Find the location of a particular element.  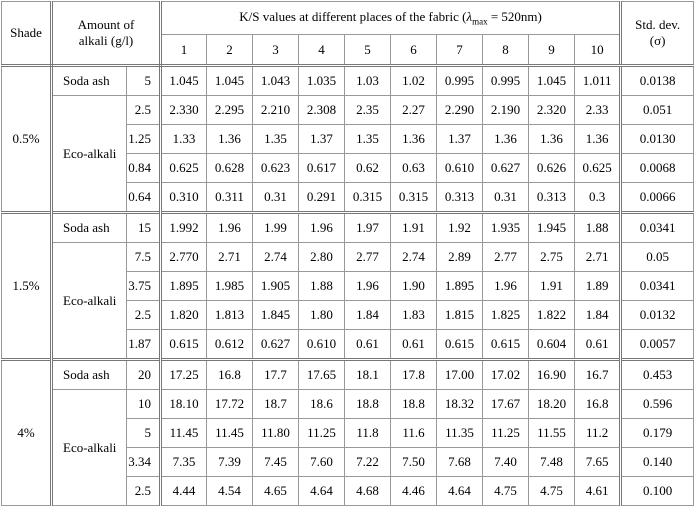

amount-cell: 1.25 is located at coordinates (144, 139).